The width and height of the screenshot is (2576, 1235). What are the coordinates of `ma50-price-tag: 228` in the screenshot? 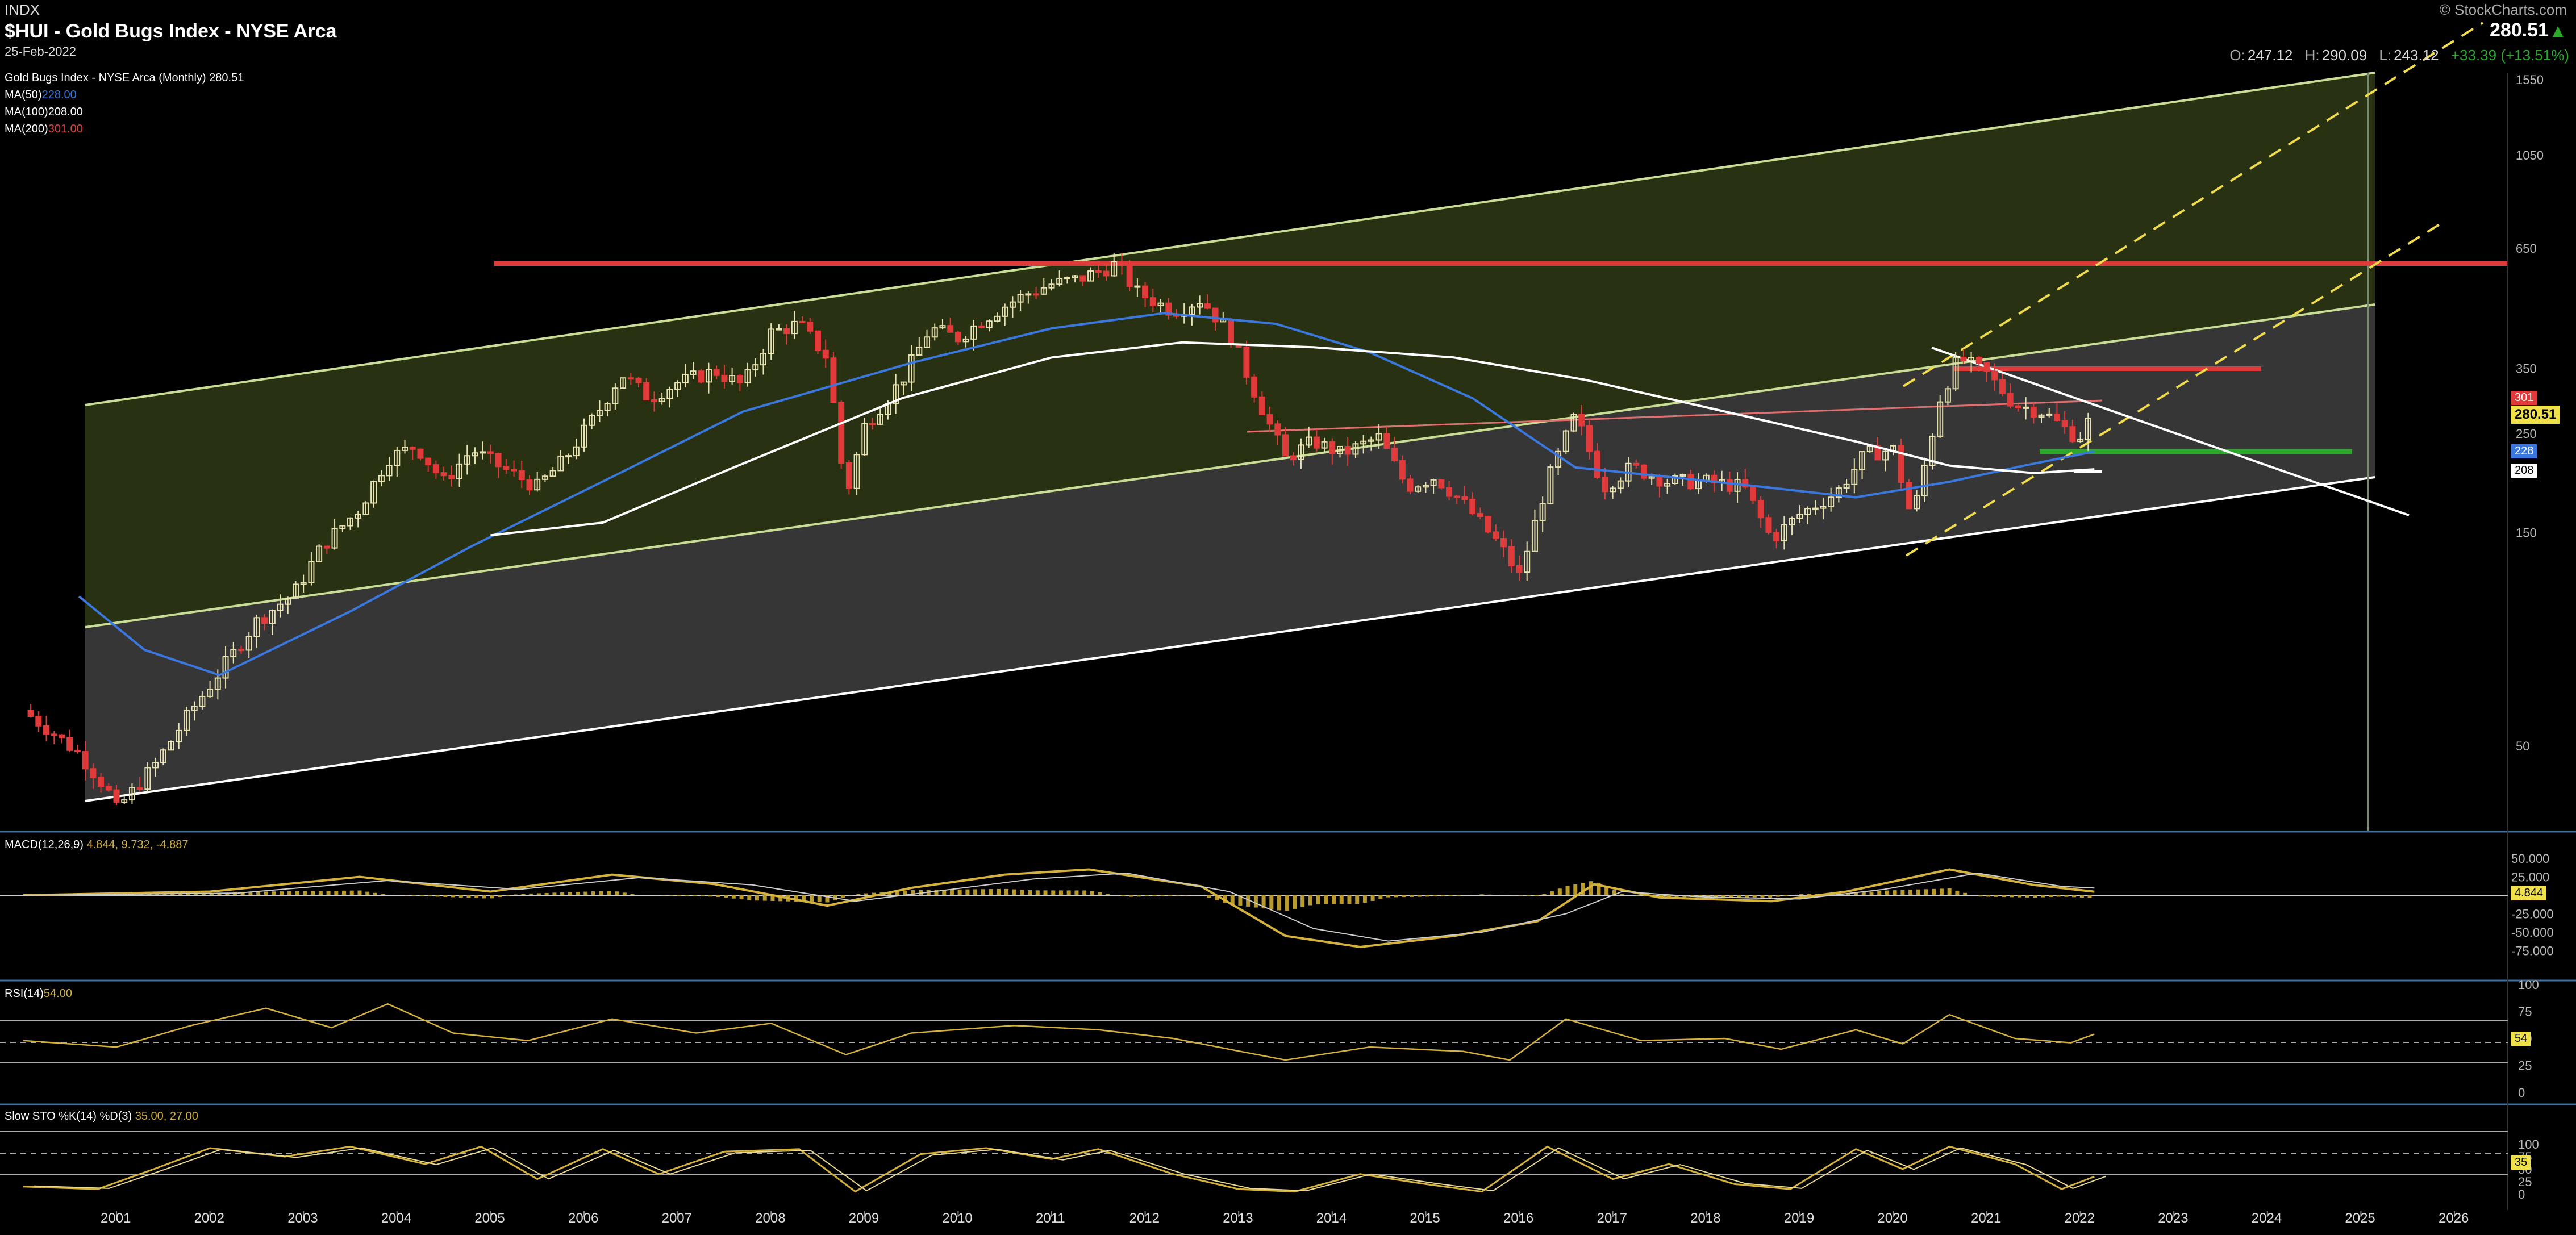 It's located at (2524, 451).